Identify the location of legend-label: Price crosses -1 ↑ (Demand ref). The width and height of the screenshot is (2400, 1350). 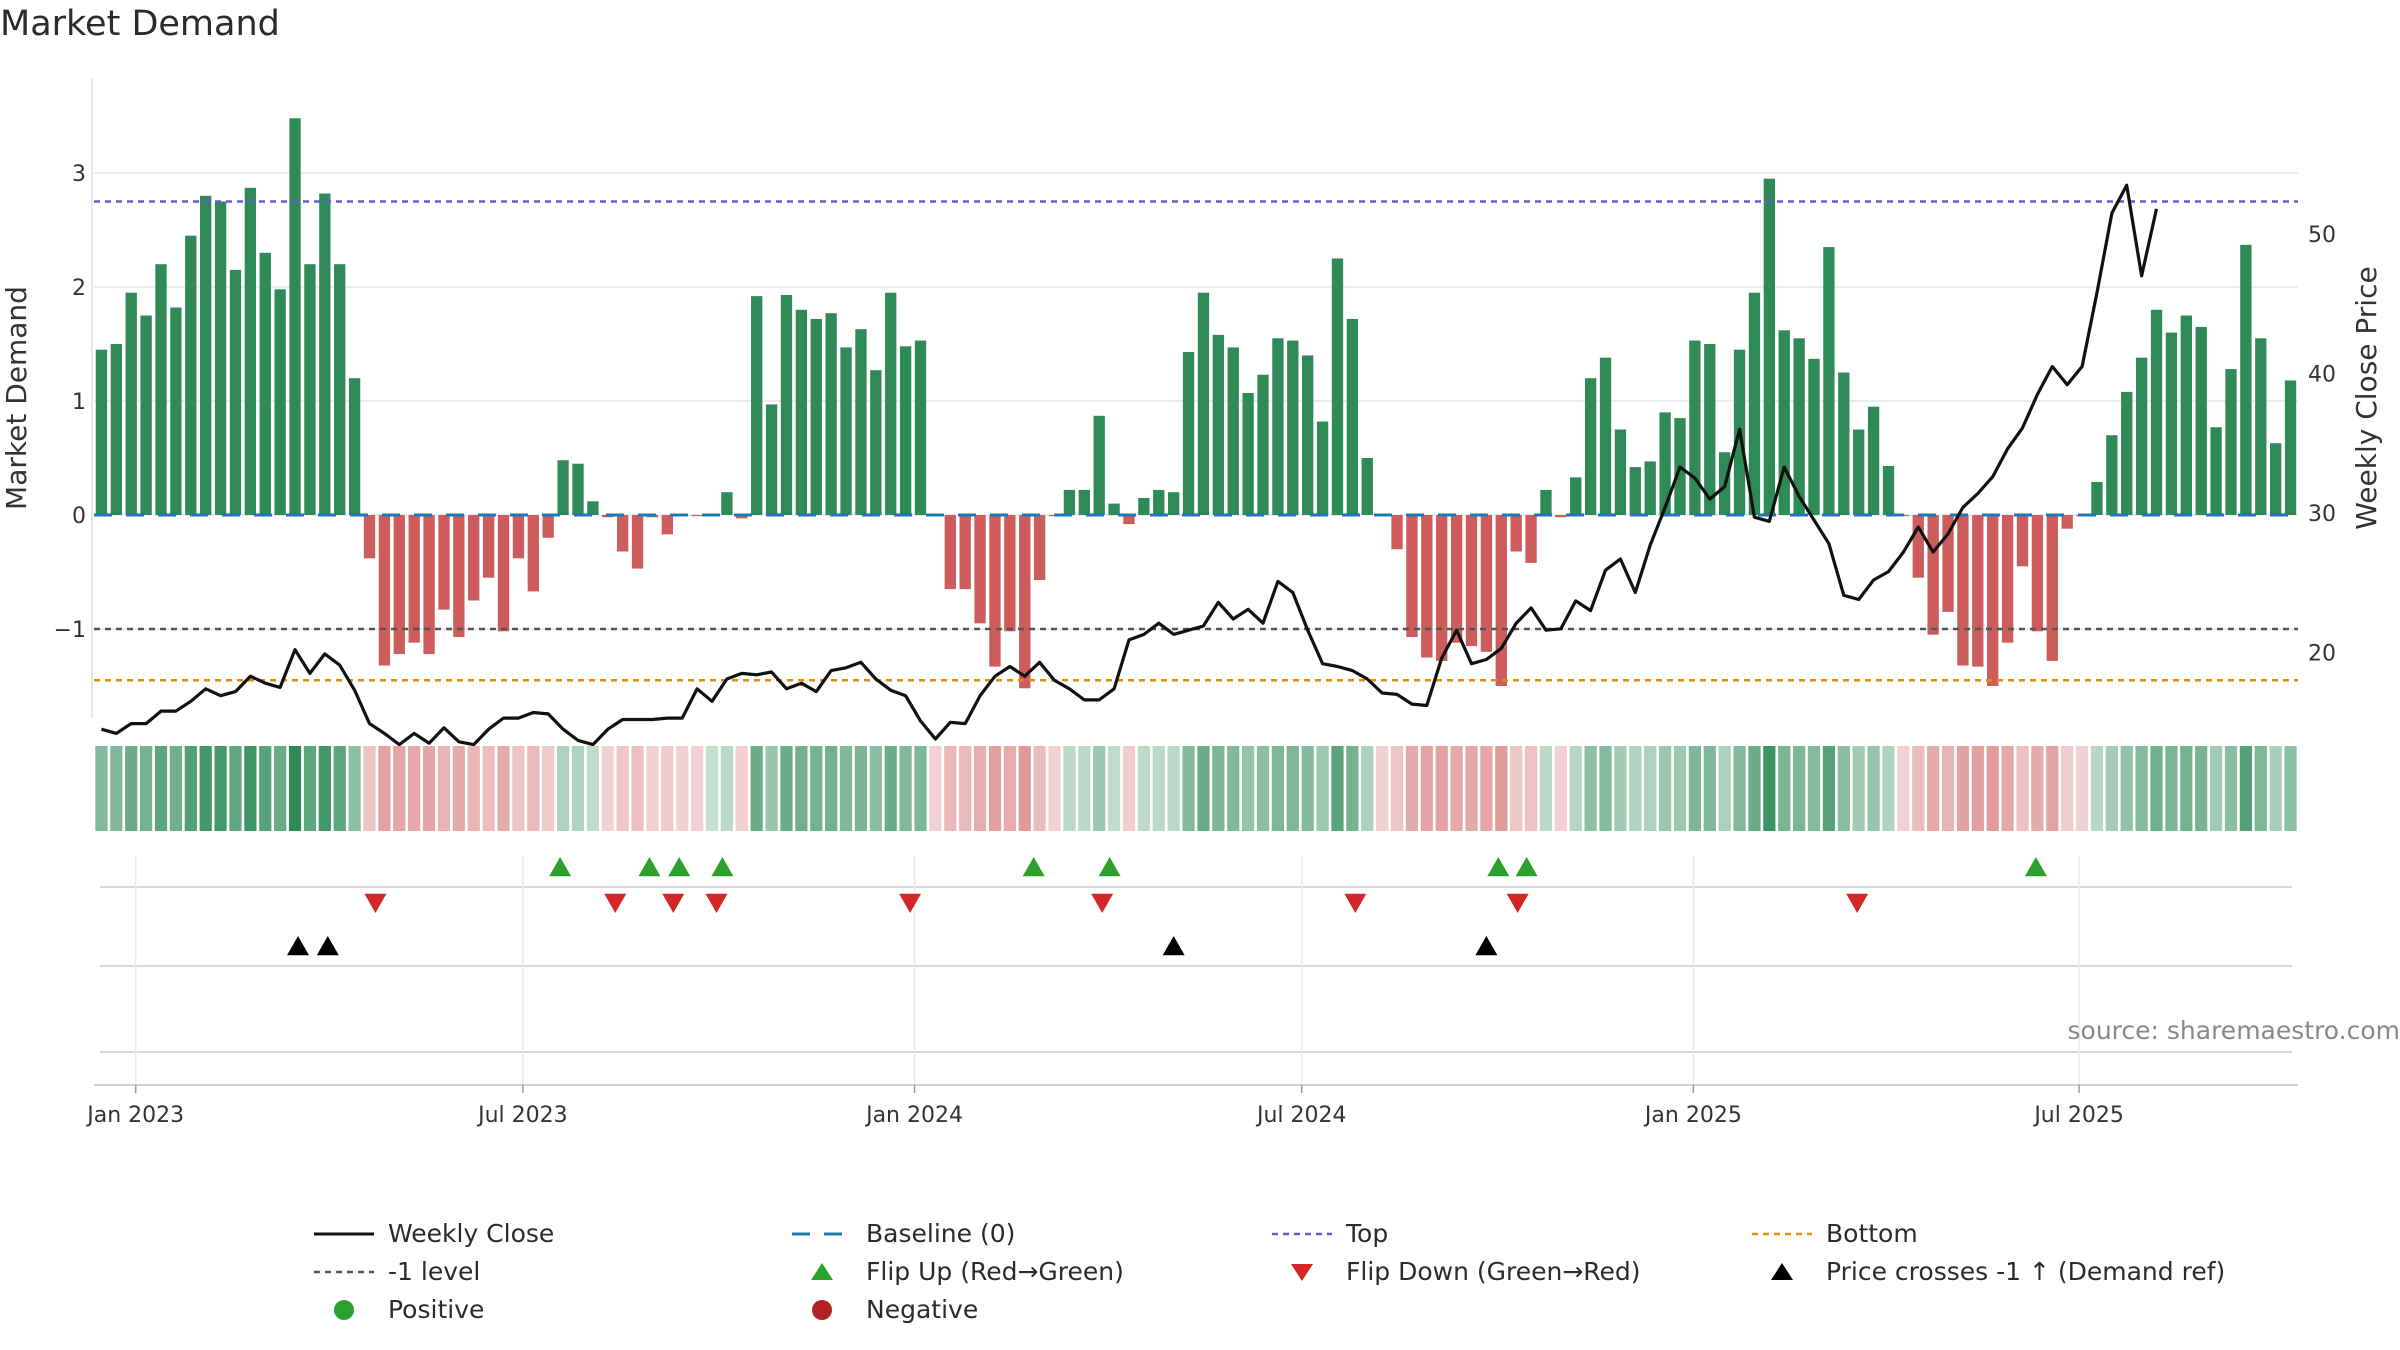
(2026, 1271).